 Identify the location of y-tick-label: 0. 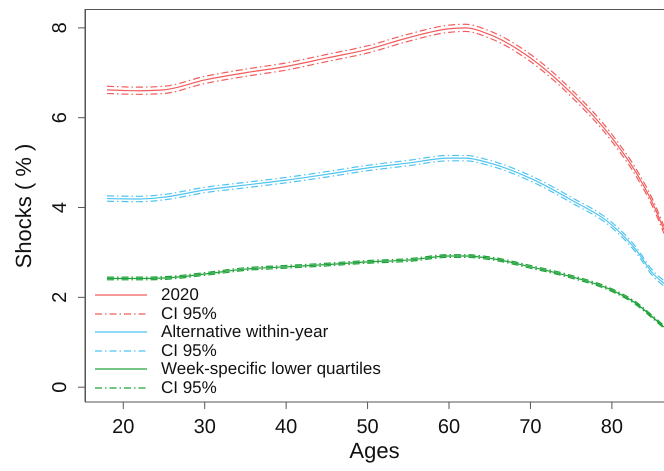
(60, 387).